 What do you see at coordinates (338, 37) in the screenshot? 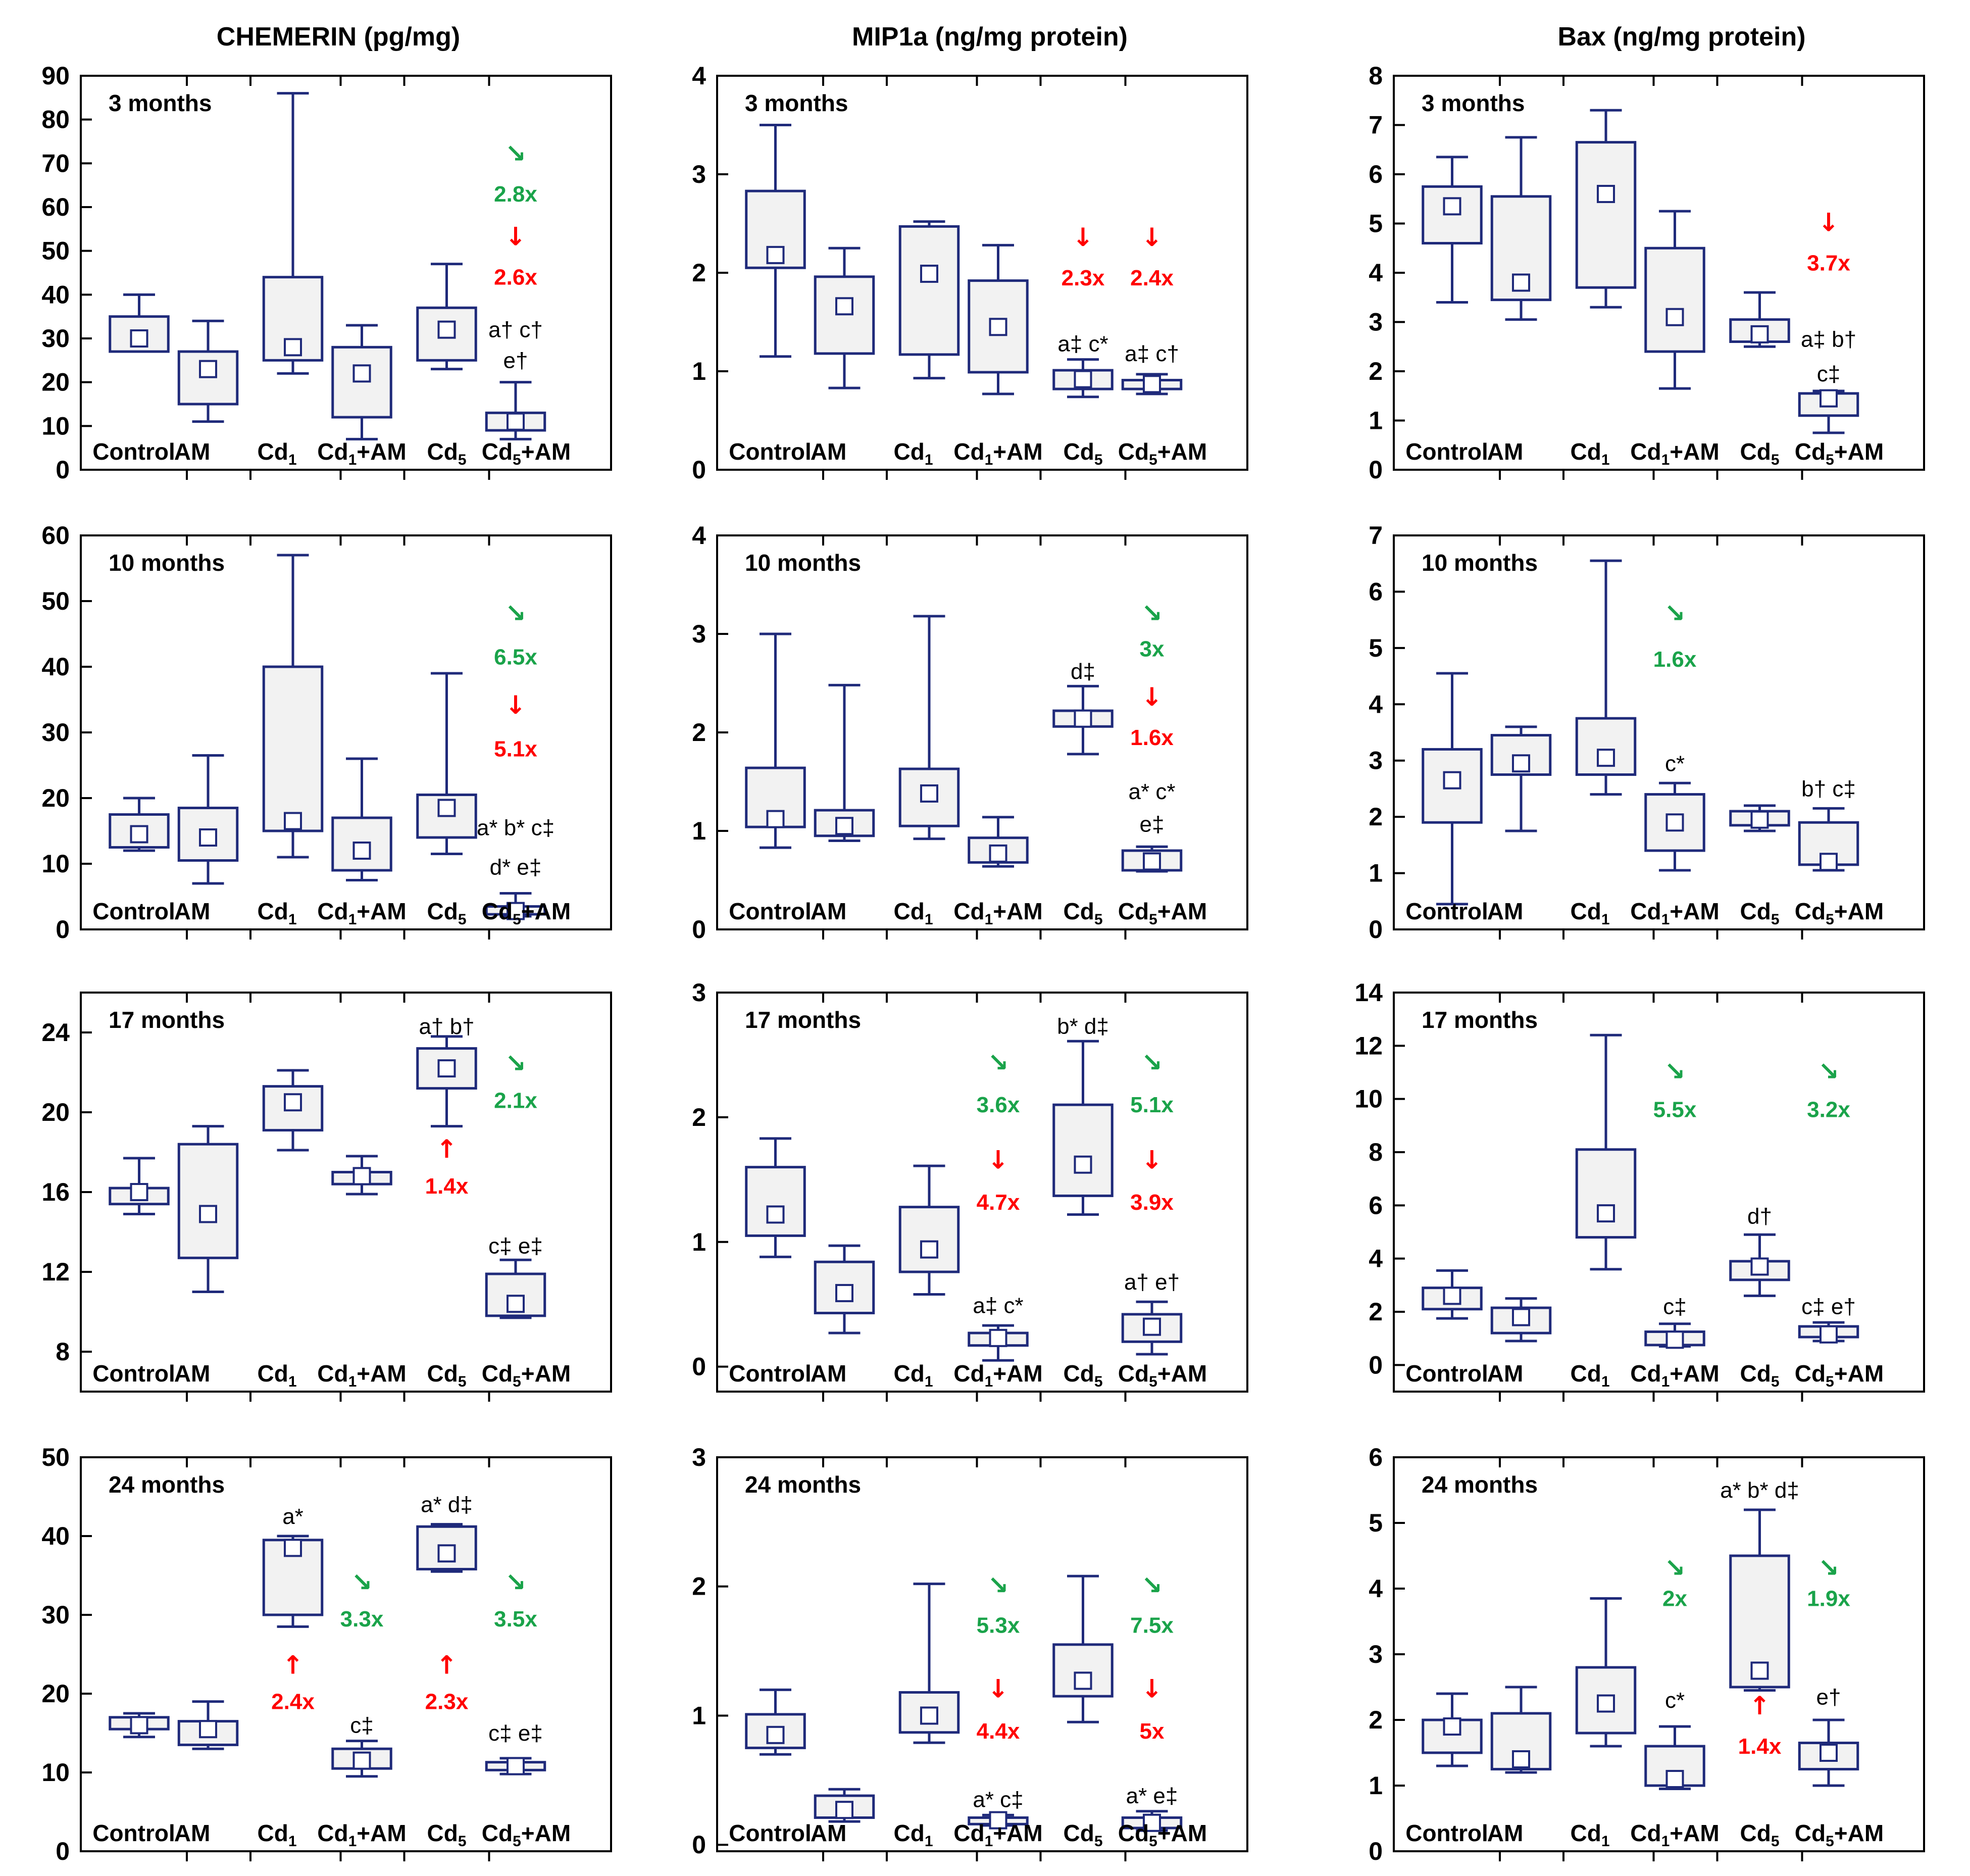
I see `column-title-chemerin: CHEMERIN (pg/mg)` at bounding box center [338, 37].